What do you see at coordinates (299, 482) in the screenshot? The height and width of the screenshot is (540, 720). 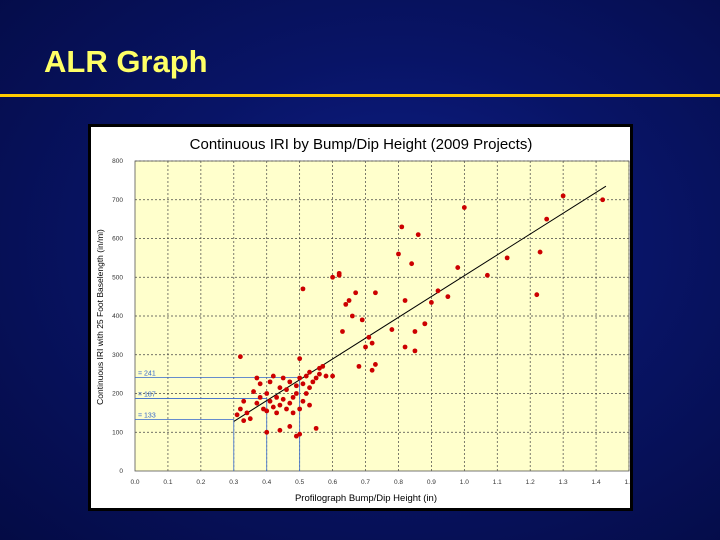 I see `x-tick-label: 0.5` at bounding box center [299, 482].